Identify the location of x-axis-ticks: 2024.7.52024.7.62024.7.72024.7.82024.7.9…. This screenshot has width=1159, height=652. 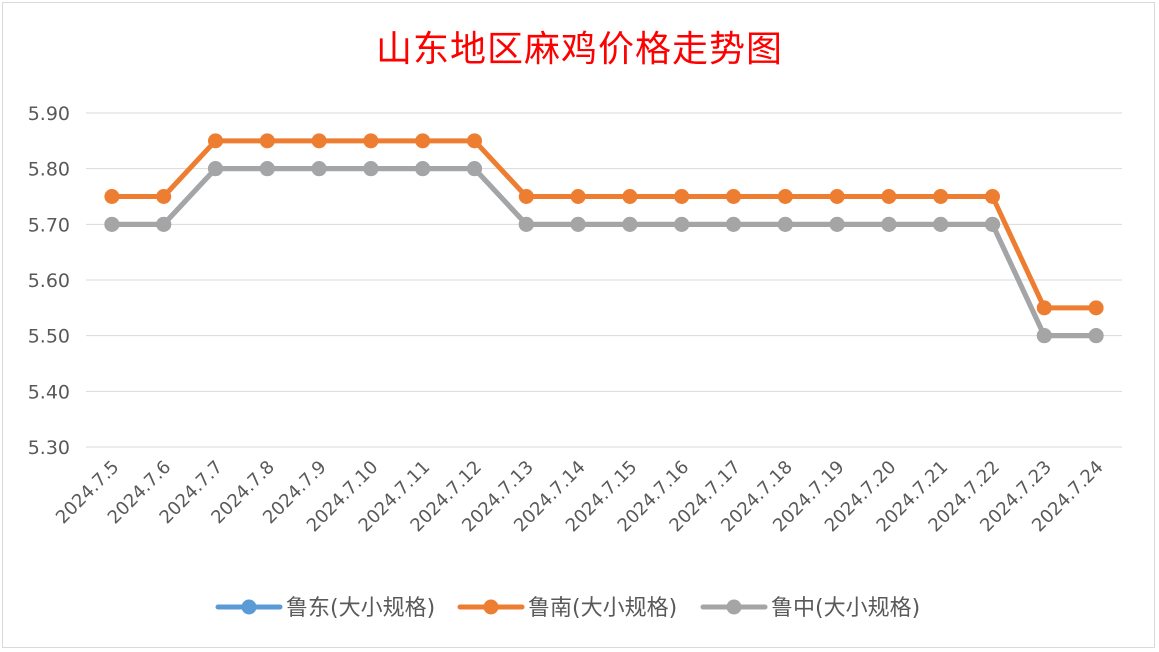
(580, 497).